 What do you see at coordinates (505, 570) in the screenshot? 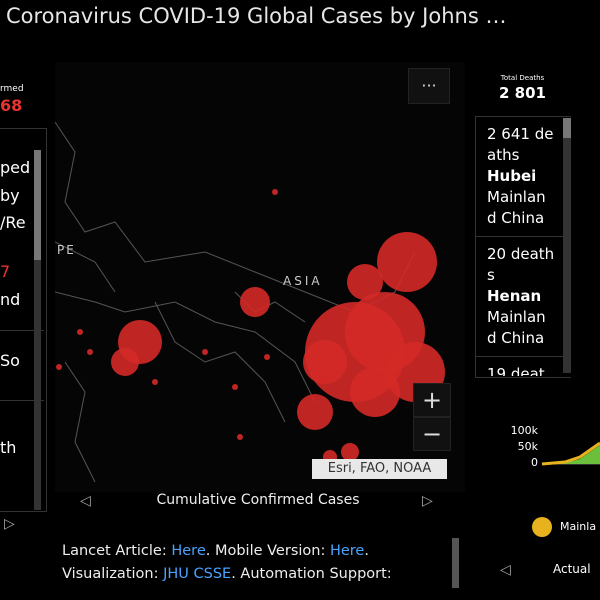
I see `arrow: ◁` at bounding box center [505, 570].